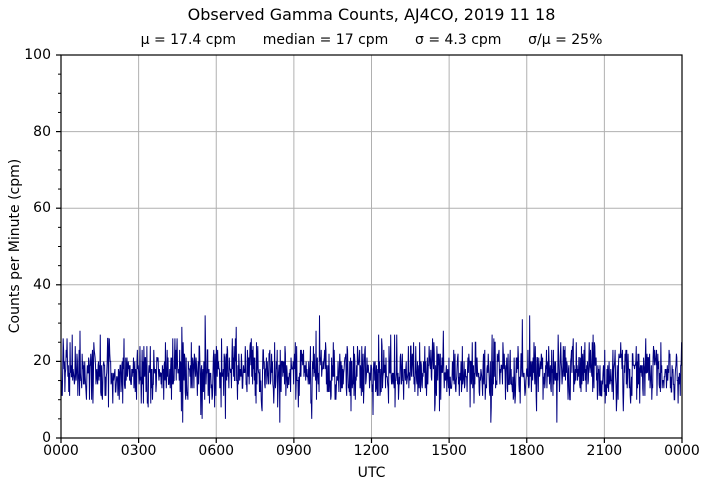  What do you see at coordinates (371, 473) in the screenshot?
I see `x-axis-label: UTC` at bounding box center [371, 473].